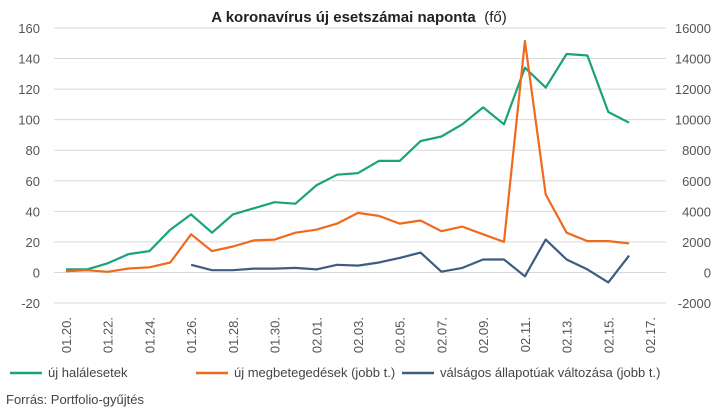 The width and height of the screenshot is (718, 415). Describe the element at coordinates (29, 89) in the screenshot. I see `y-left-tick-label: 120` at that location.